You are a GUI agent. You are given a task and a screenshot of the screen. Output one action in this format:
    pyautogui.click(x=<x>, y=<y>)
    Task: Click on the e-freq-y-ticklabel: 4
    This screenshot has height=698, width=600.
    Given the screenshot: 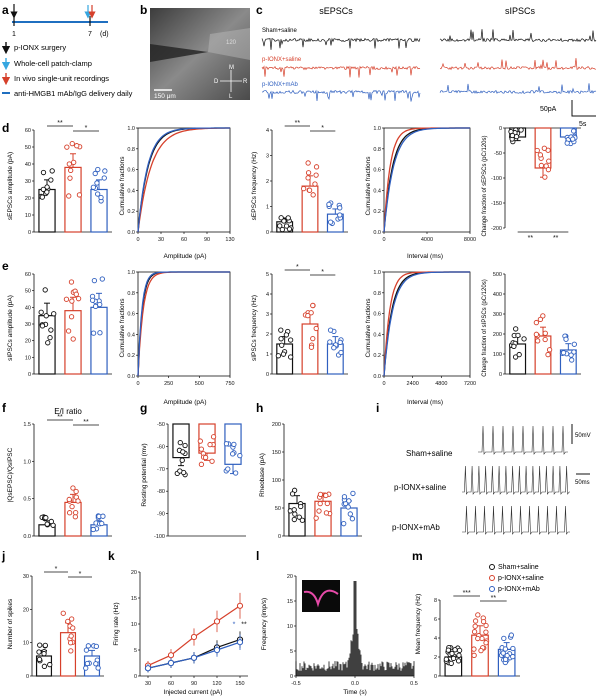 What is the action you would take?
    pyautogui.click(x=267, y=295)
    